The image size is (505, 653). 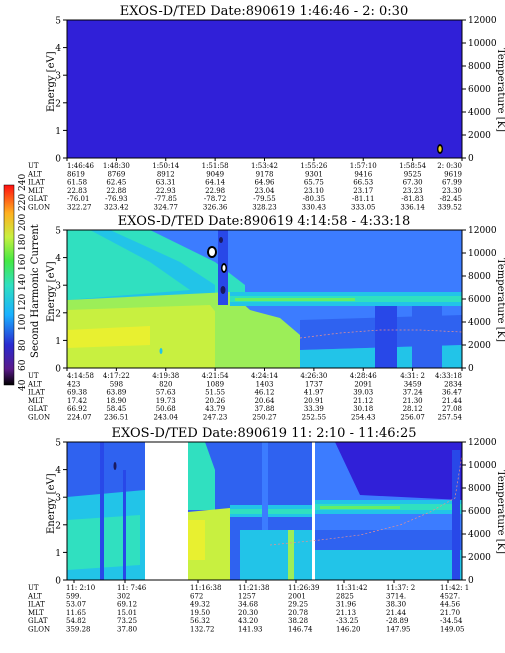 What do you see at coordinates (413, 384) in the screenshot?
I see `ephemeris-value: 3459` at bounding box center [413, 384].